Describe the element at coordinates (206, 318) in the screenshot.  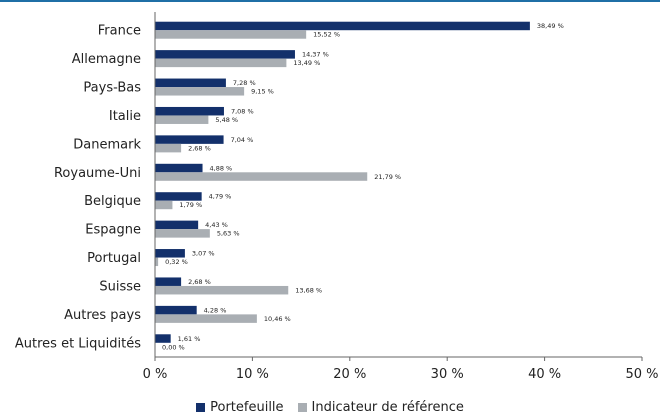
I see `bar-indicateur-de-reference-autres-pays` at that location.